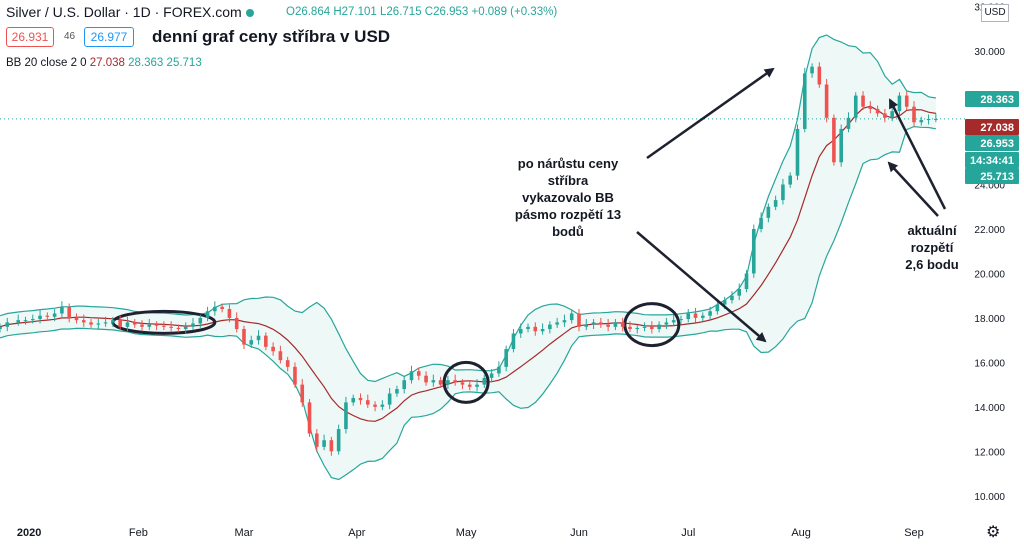 The width and height of the screenshot is (1024, 546). Describe the element at coordinates (109, 37) in the screenshot. I see `buy-price-box: 26.977` at that location.